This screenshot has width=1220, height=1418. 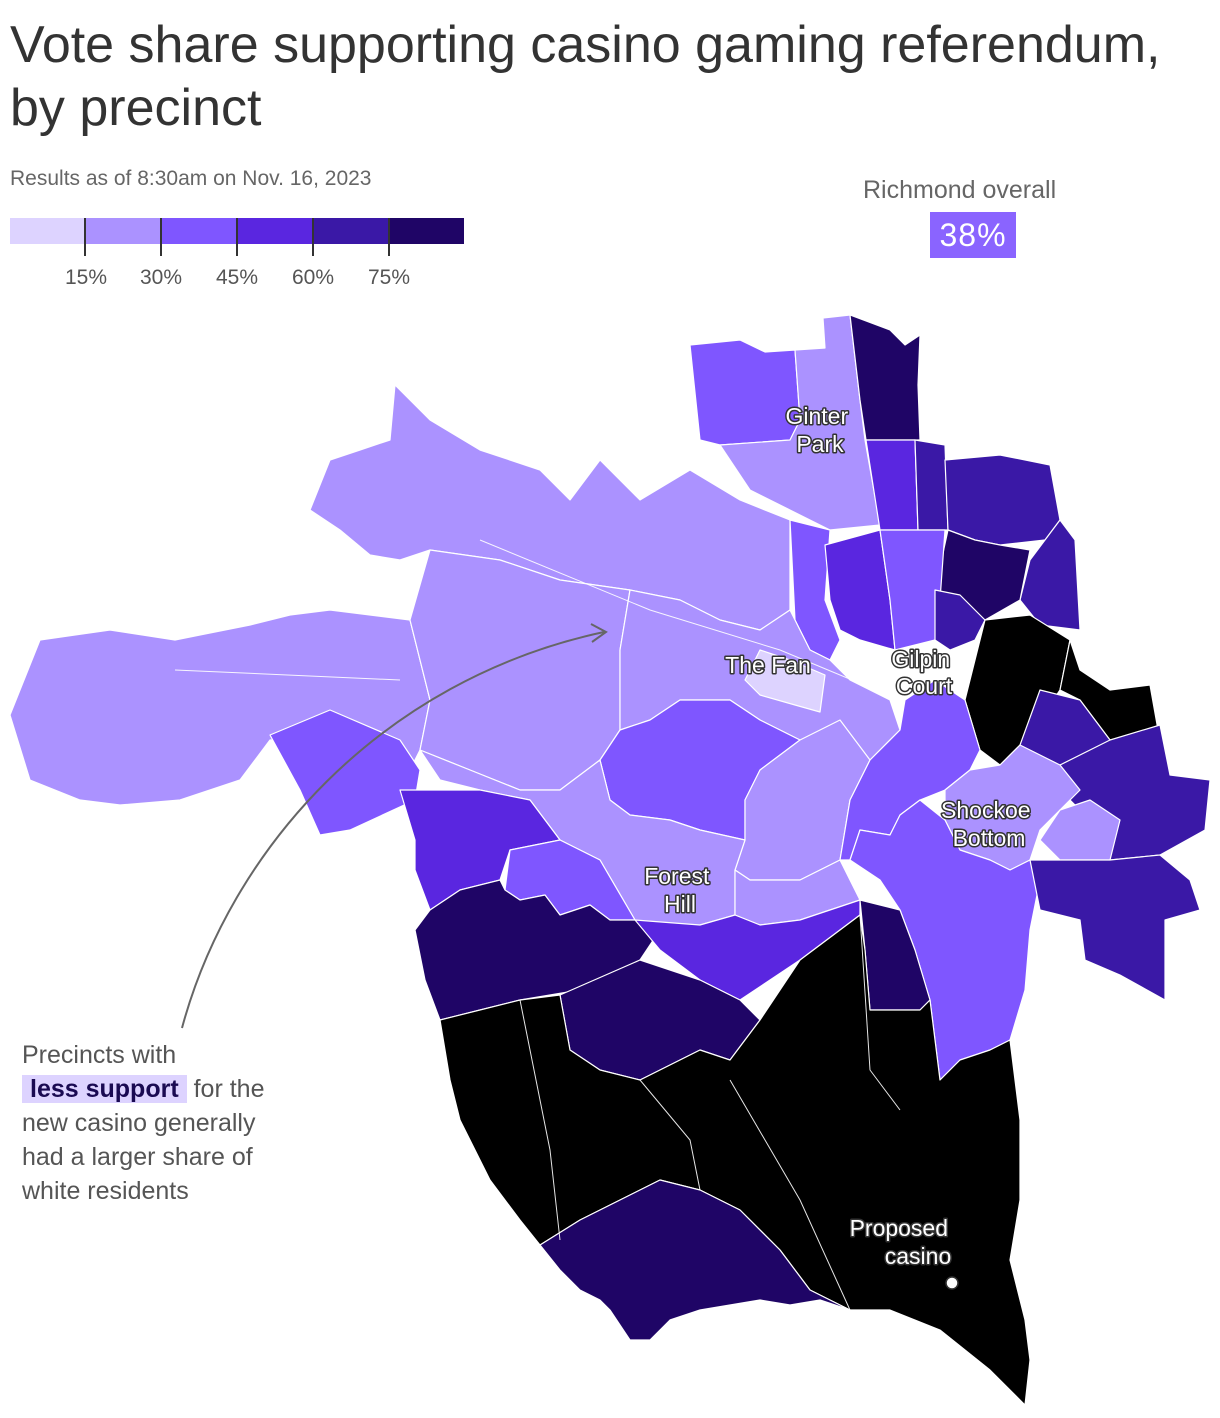 I want to click on label-line: Court, so click(x=924, y=686).